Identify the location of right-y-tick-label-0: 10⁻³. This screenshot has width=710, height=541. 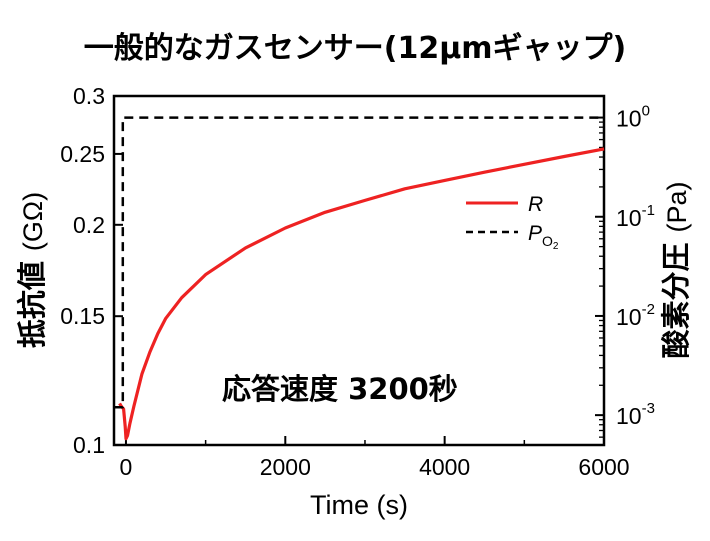
(635, 414).